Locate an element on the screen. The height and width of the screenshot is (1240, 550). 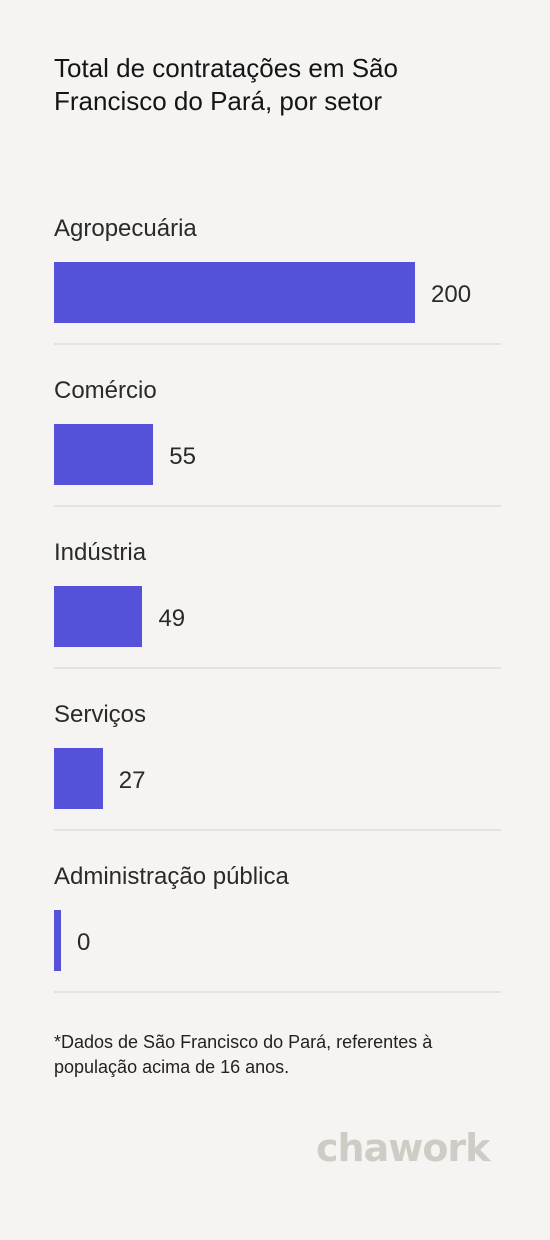
category-label: Administração pública is located at coordinates (171, 876).